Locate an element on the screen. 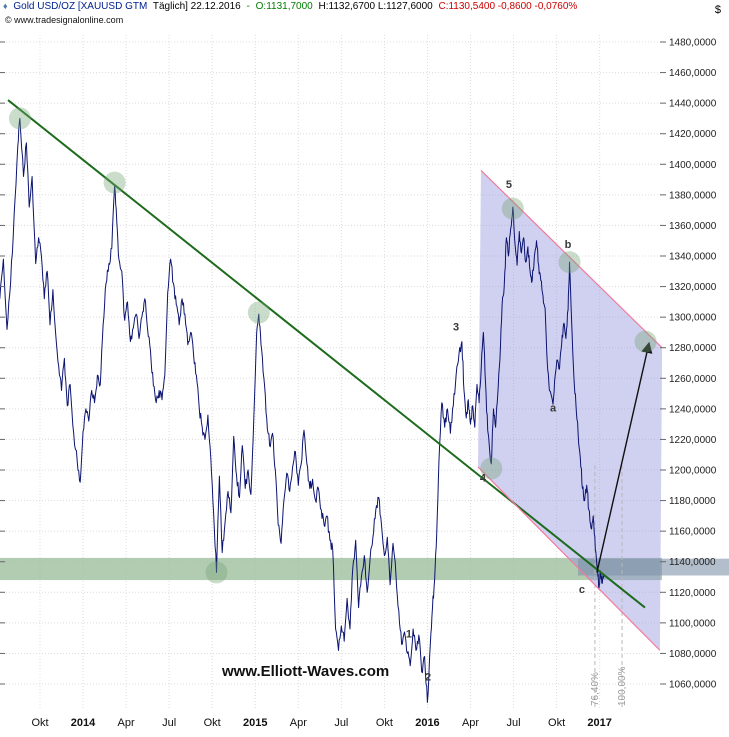  instrument-symbol: Gold USD/OZ [XAUUSD GTM is located at coordinates (80, 6).